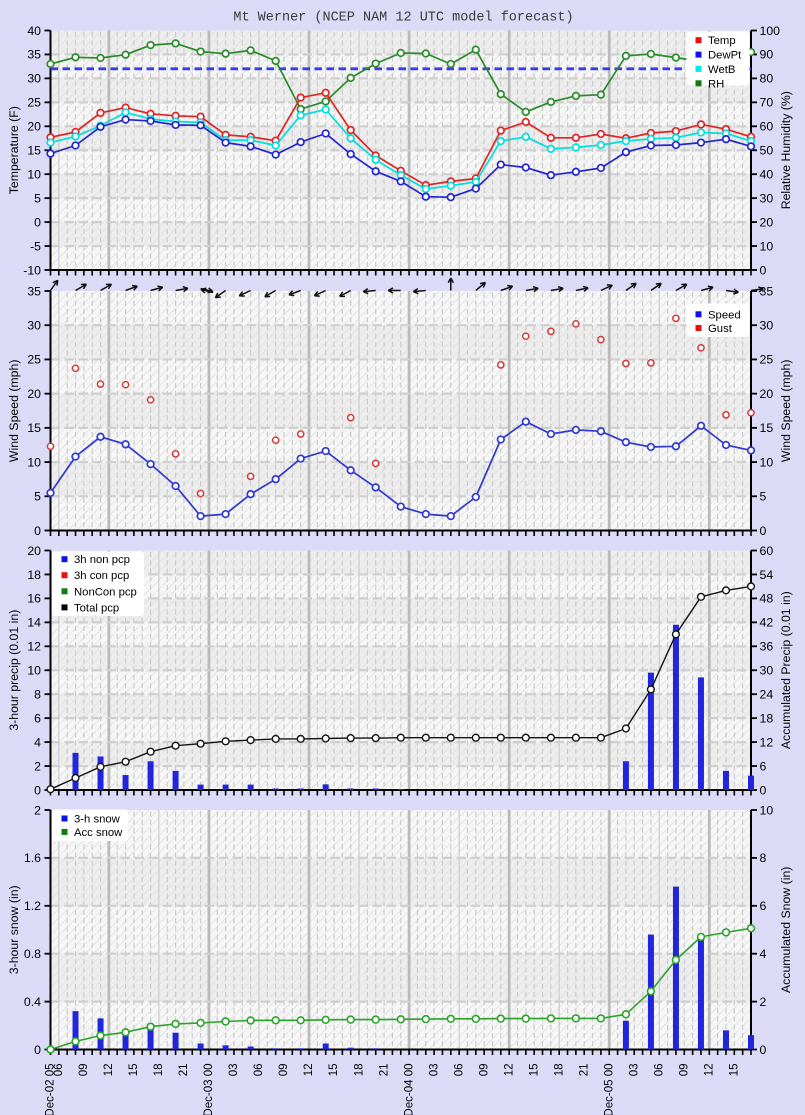 The image size is (805, 1115). I want to click on svg-text: 70, so click(767, 103).